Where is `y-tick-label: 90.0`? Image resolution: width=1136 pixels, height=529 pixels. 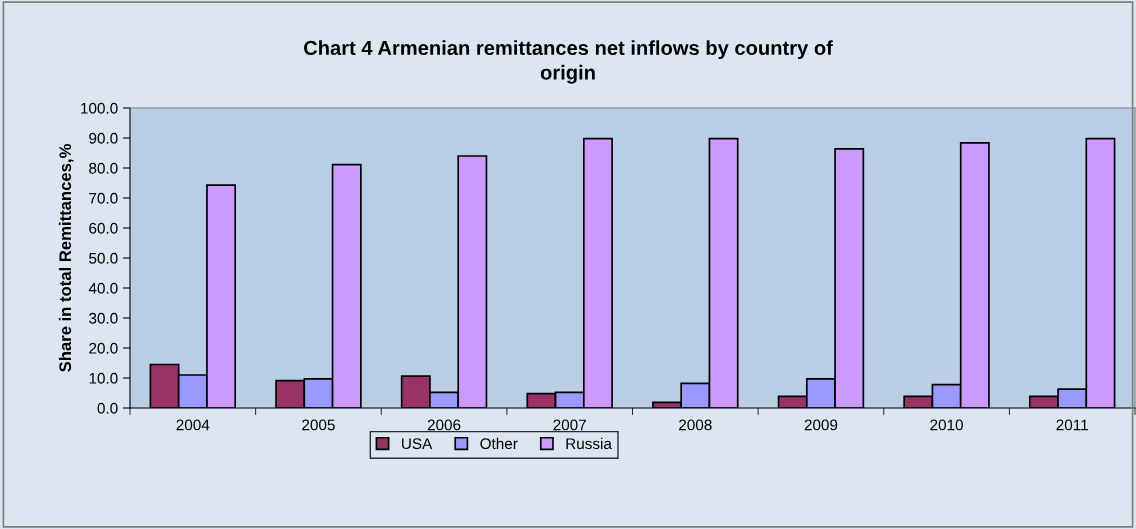 y-tick-label: 90.0 is located at coordinates (103, 138).